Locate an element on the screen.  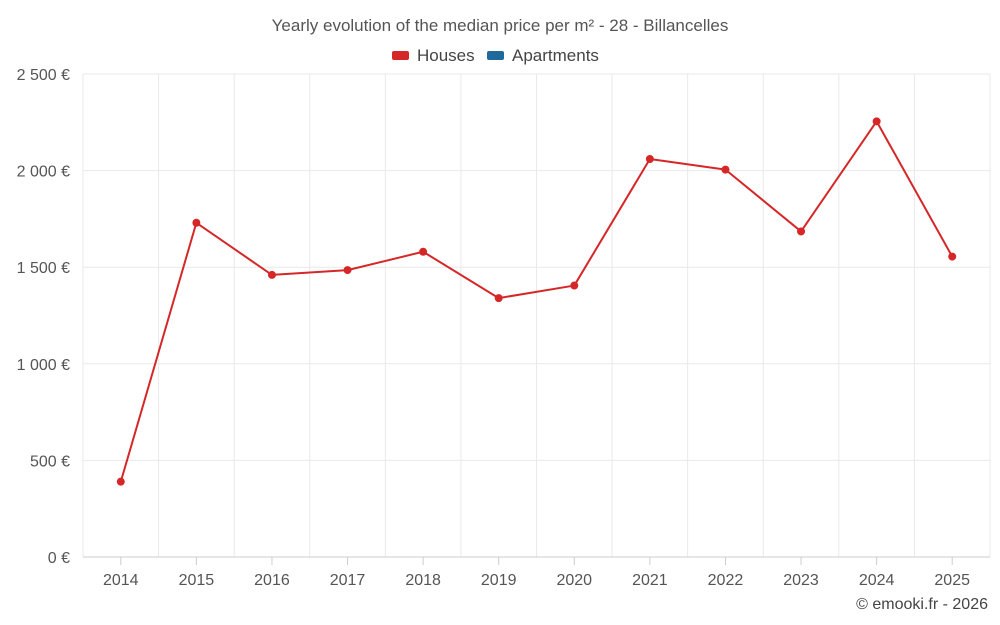
x-tick-label: 2019 is located at coordinates (499, 580).